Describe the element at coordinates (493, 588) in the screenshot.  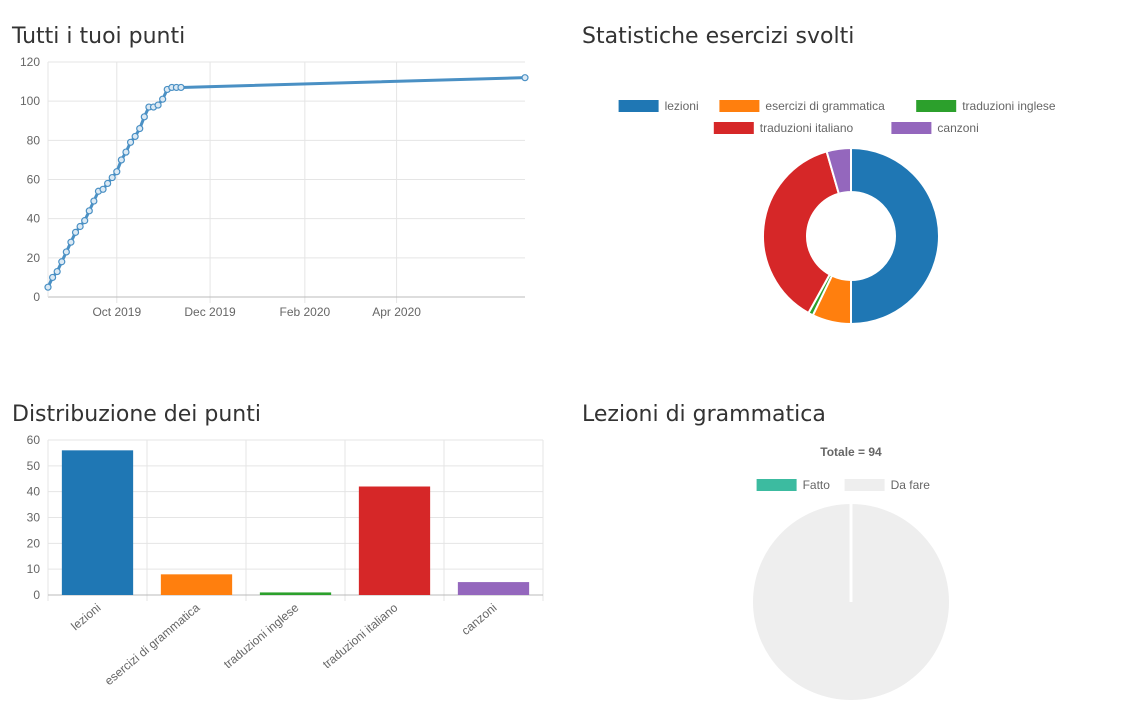
I see `bar-canzoni` at that location.